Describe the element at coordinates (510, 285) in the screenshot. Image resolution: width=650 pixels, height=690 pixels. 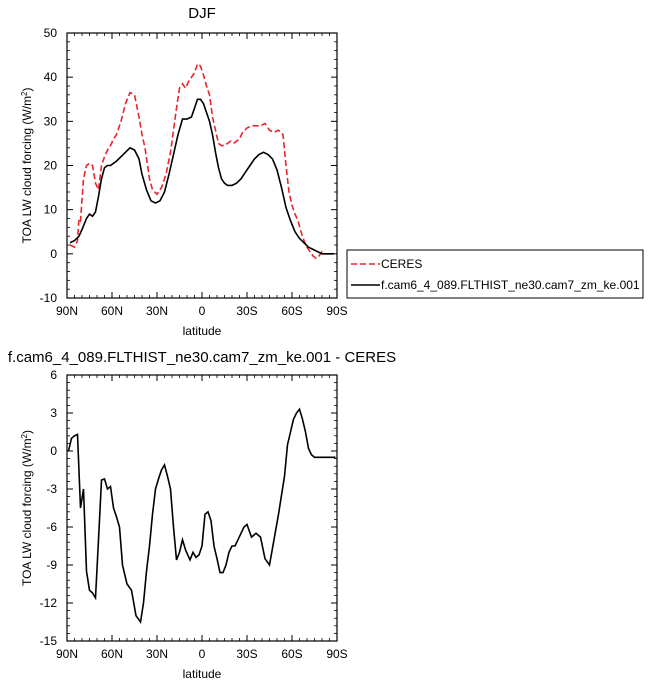
I see `legend-label: f.cam6_4_089.FLTHIST_ne30.cam7_zm_ke.001` at that location.